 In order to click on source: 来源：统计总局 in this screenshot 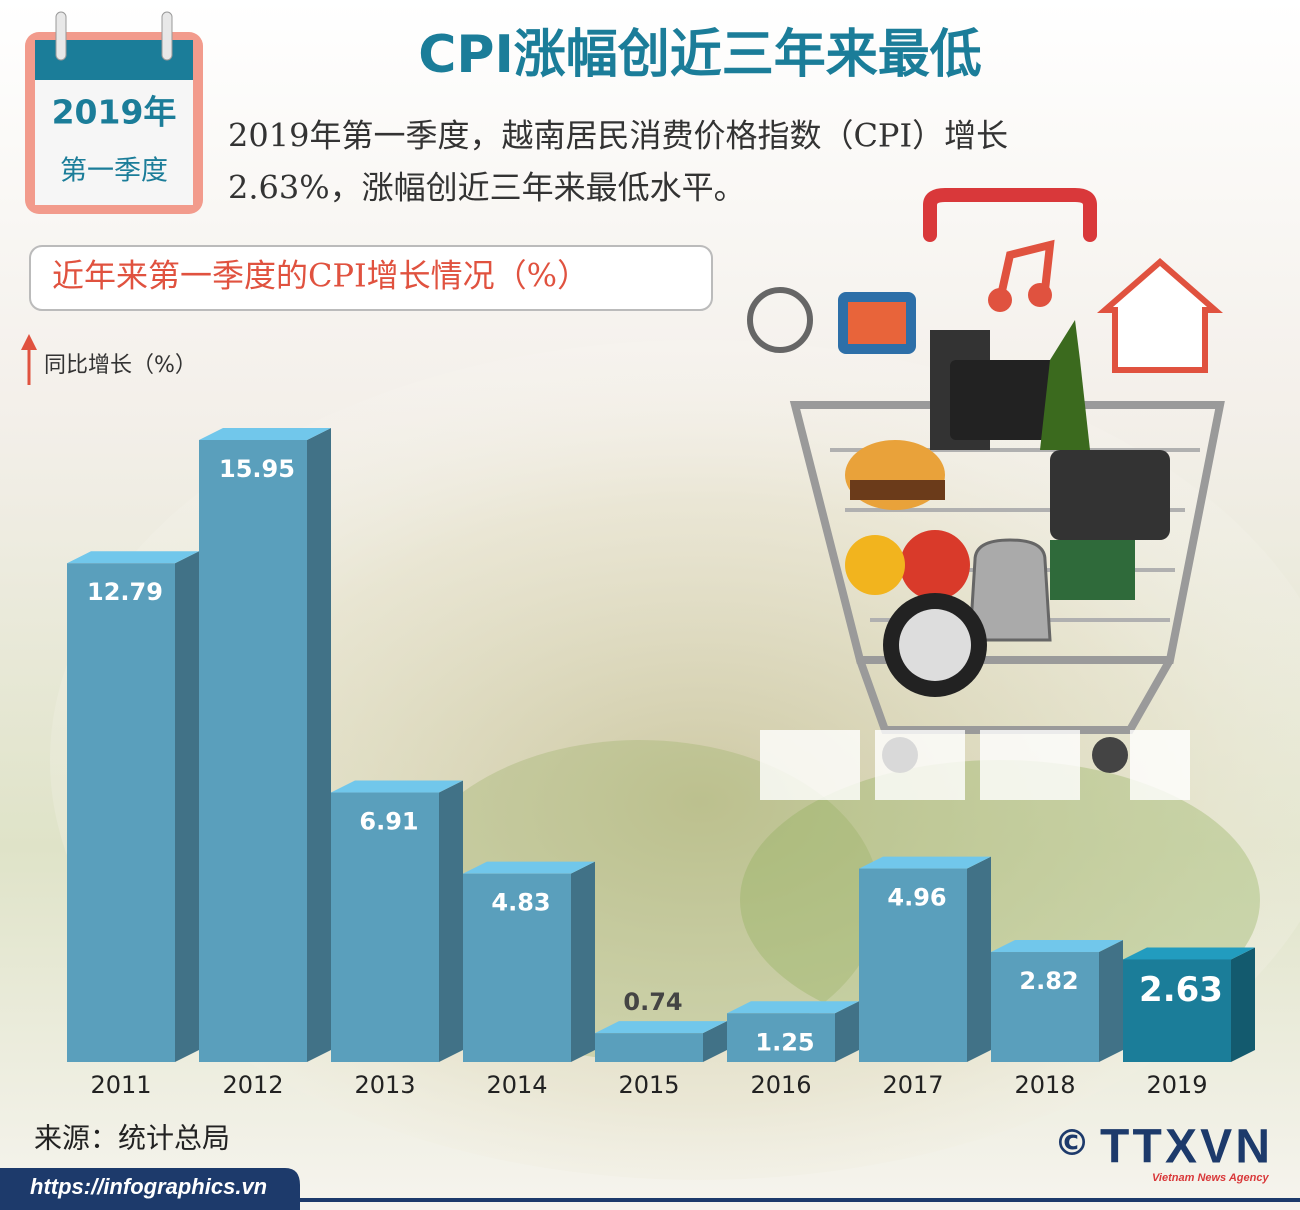, I will do `click(132, 1138)`.